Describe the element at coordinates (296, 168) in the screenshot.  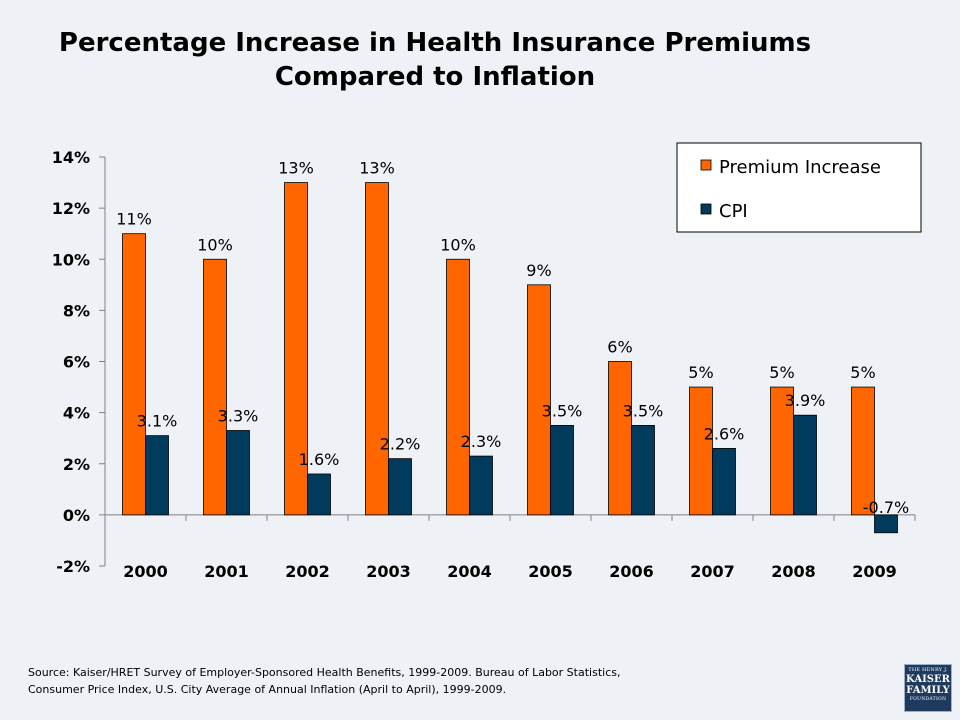
I see `premium-label-2002: 13%` at that location.